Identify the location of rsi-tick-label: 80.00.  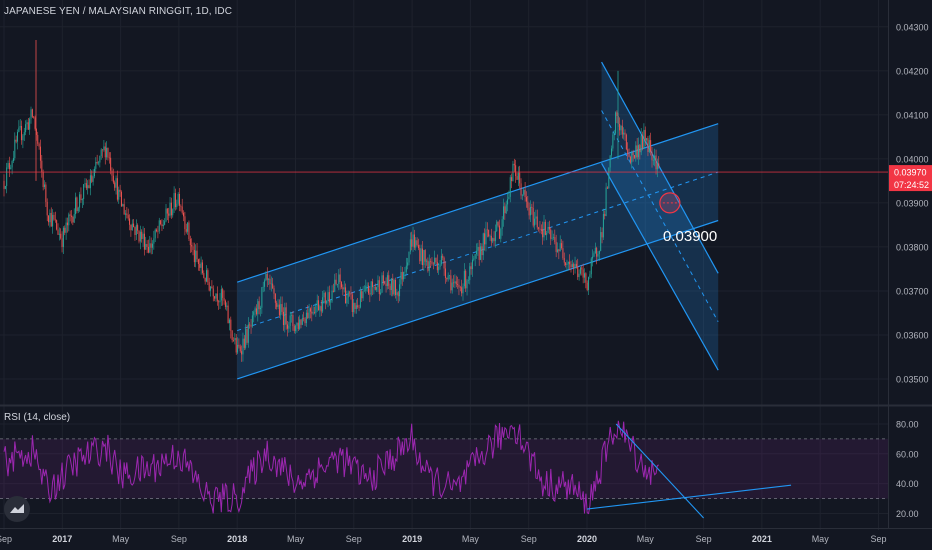
(907, 424).